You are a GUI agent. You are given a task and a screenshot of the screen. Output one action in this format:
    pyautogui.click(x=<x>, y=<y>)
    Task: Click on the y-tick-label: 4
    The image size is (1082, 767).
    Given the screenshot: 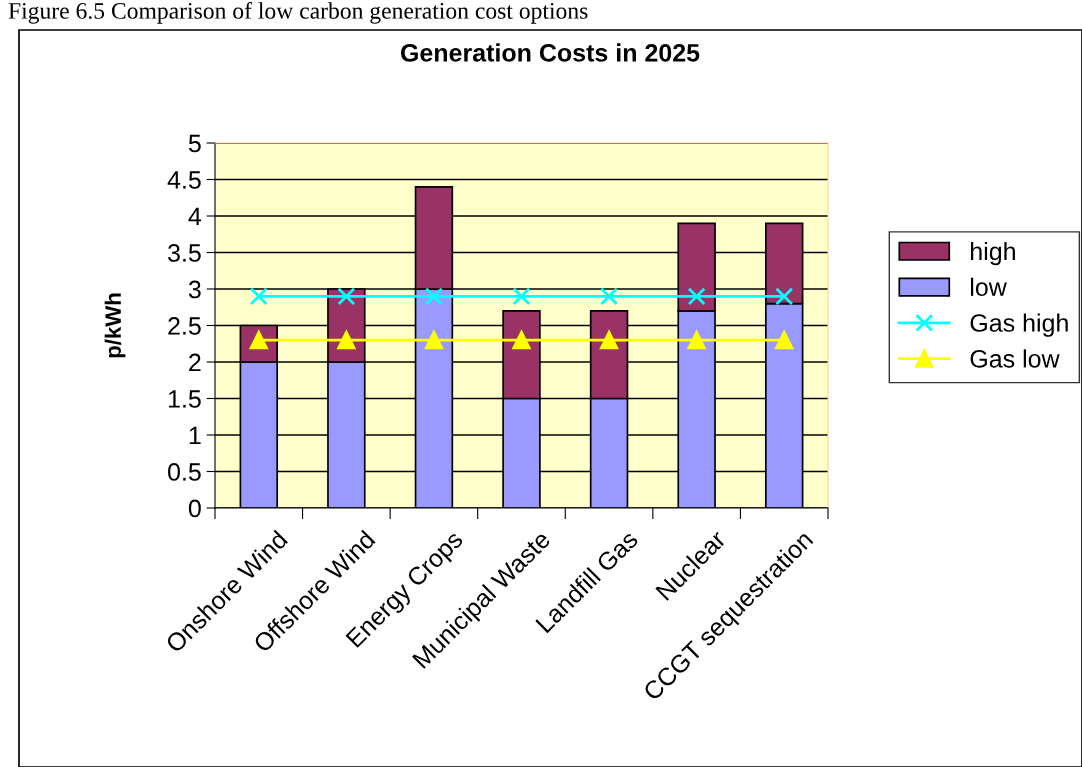 What is the action you would take?
    pyautogui.click(x=195, y=216)
    